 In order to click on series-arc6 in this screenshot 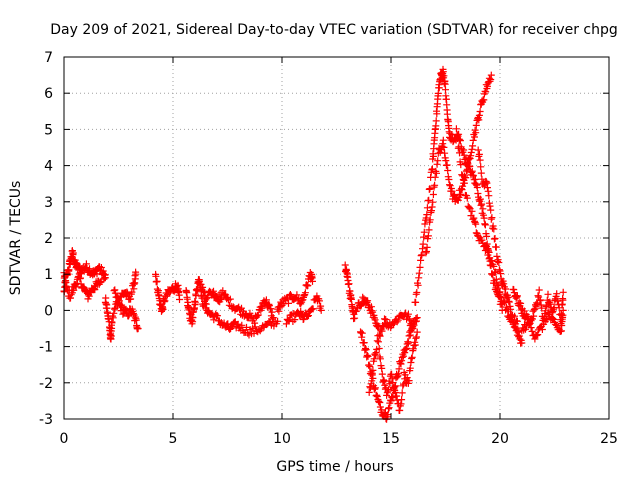, I will do `click(203, 302)`.